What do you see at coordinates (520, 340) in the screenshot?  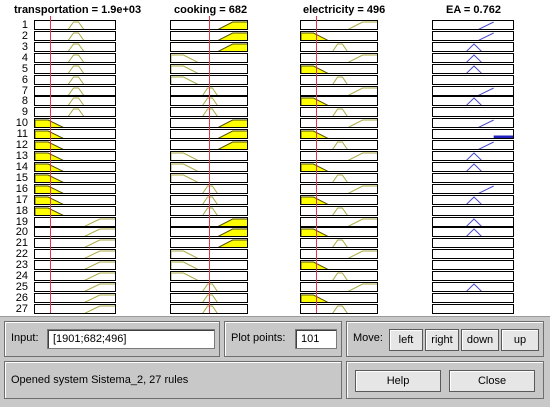 I see `move-up-button: up` at bounding box center [520, 340].